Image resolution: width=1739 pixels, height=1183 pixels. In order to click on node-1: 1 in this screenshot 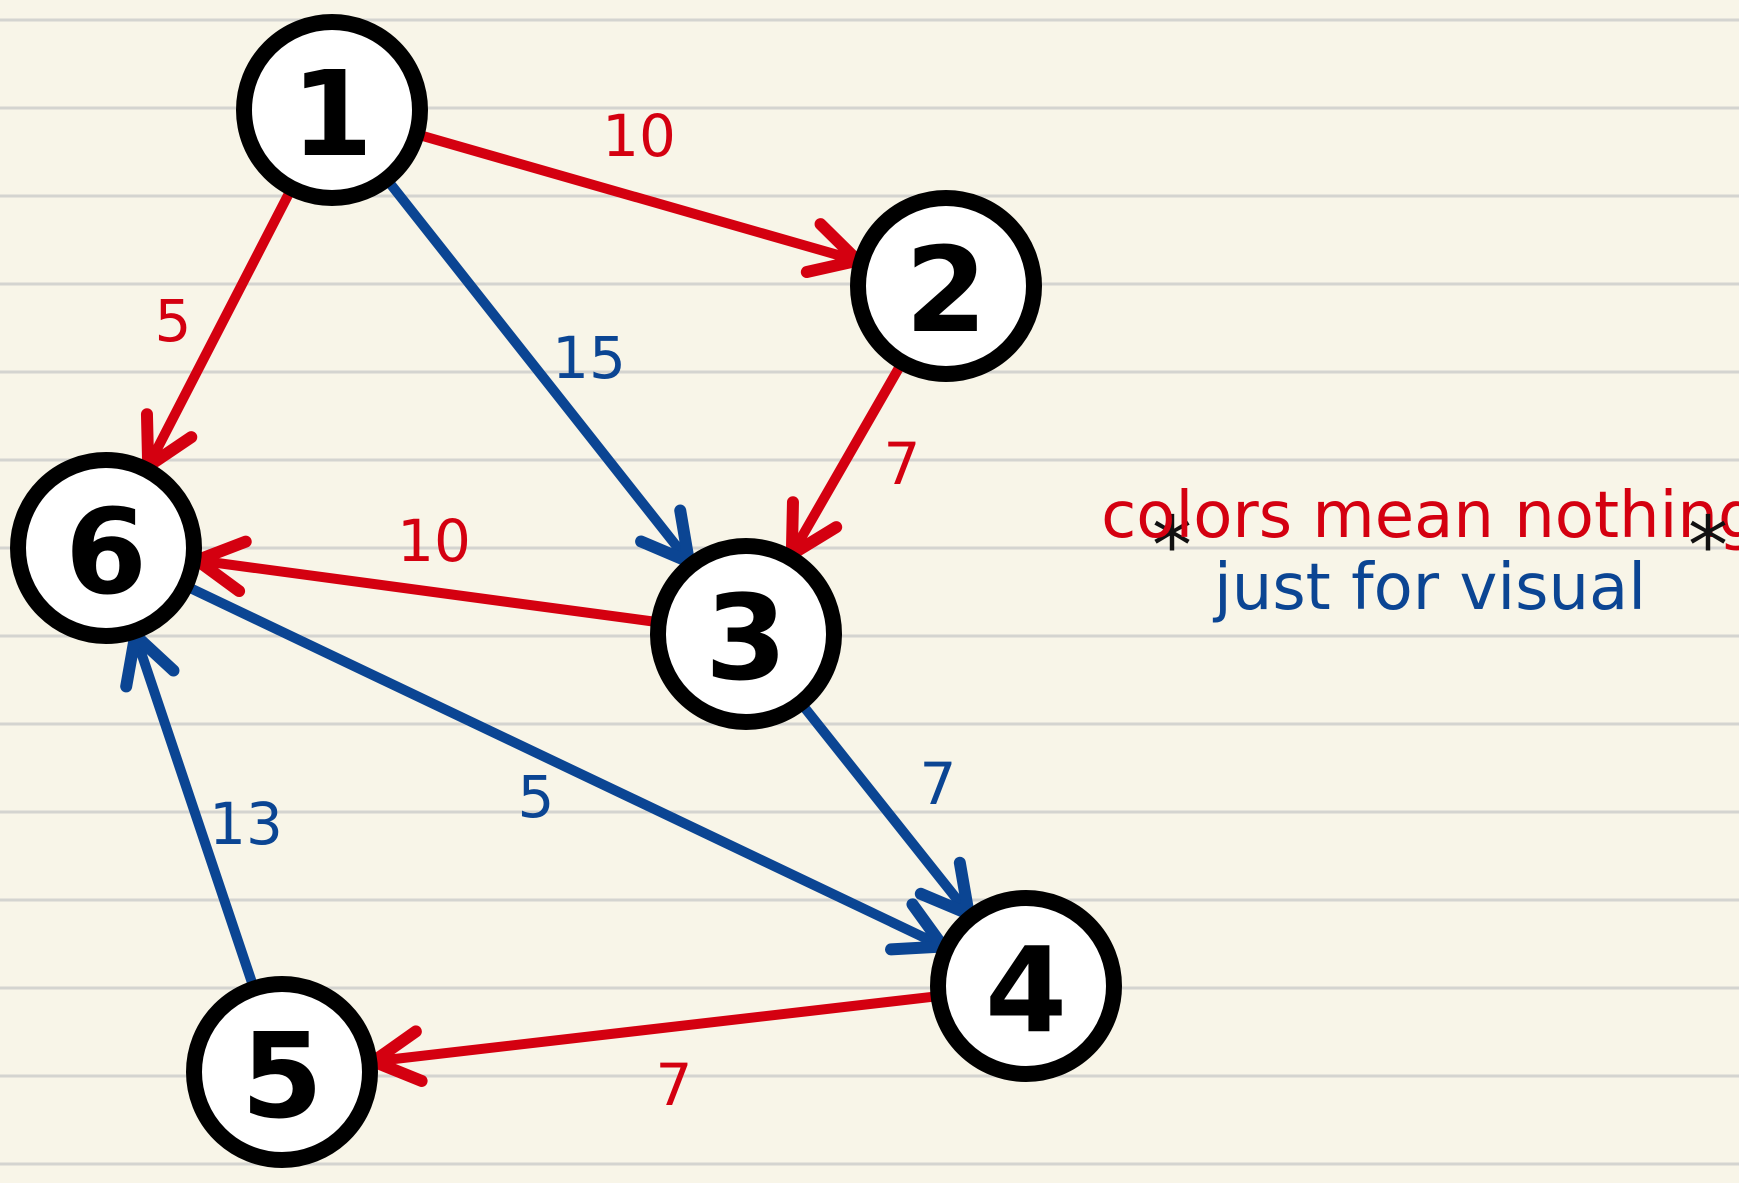, I will do `click(332, 110)`.